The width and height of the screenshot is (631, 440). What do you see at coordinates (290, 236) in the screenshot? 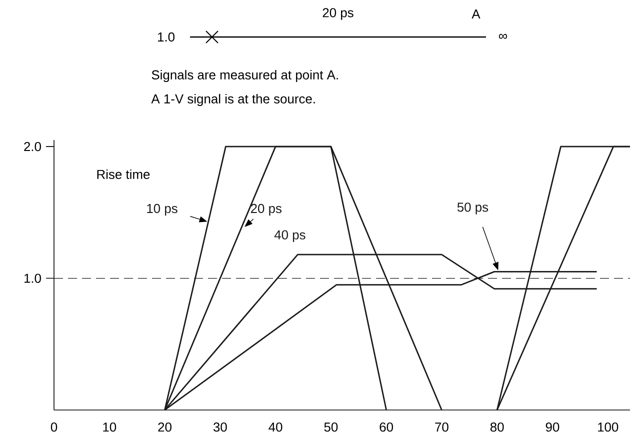
I see `series-label: 40 ps` at bounding box center [290, 236].